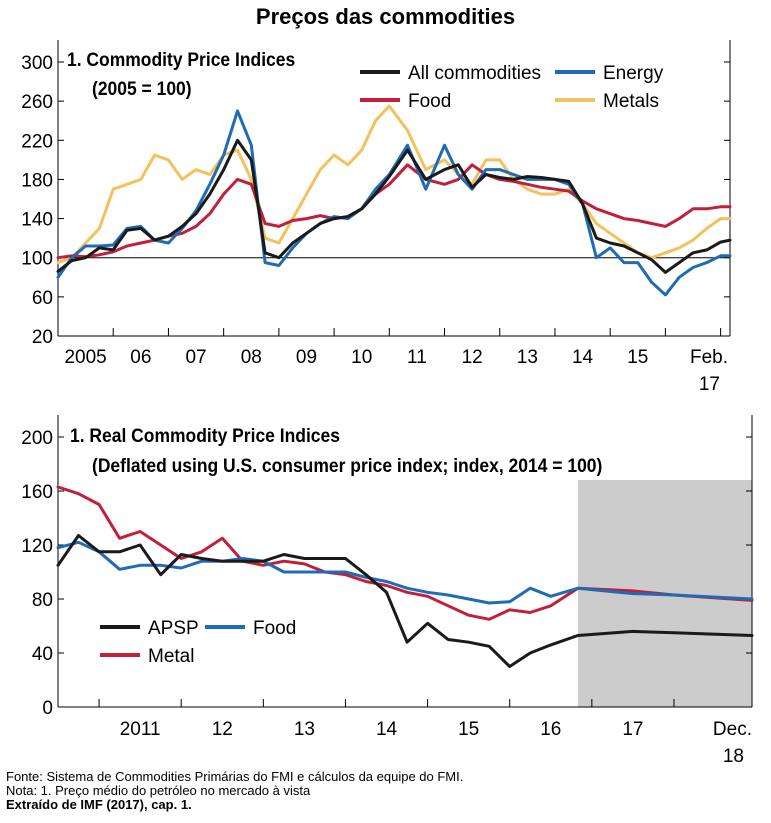 This screenshot has height=823, width=771. Describe the element at coordinates (42, 600) in the screenshot. I see `y-tick-label: 80` at that location.